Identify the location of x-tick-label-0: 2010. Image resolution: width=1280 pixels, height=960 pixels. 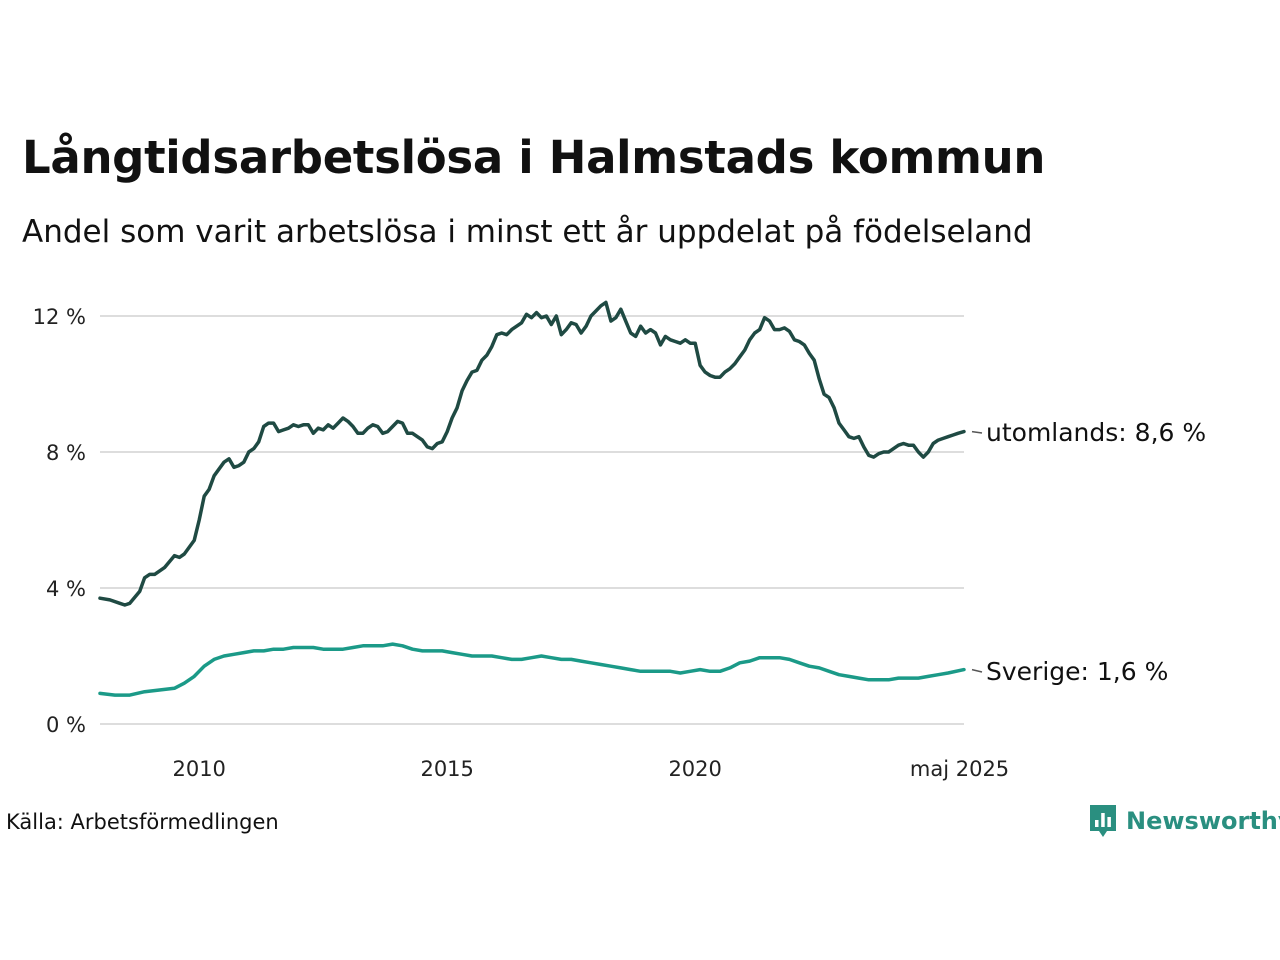
(198, 769).